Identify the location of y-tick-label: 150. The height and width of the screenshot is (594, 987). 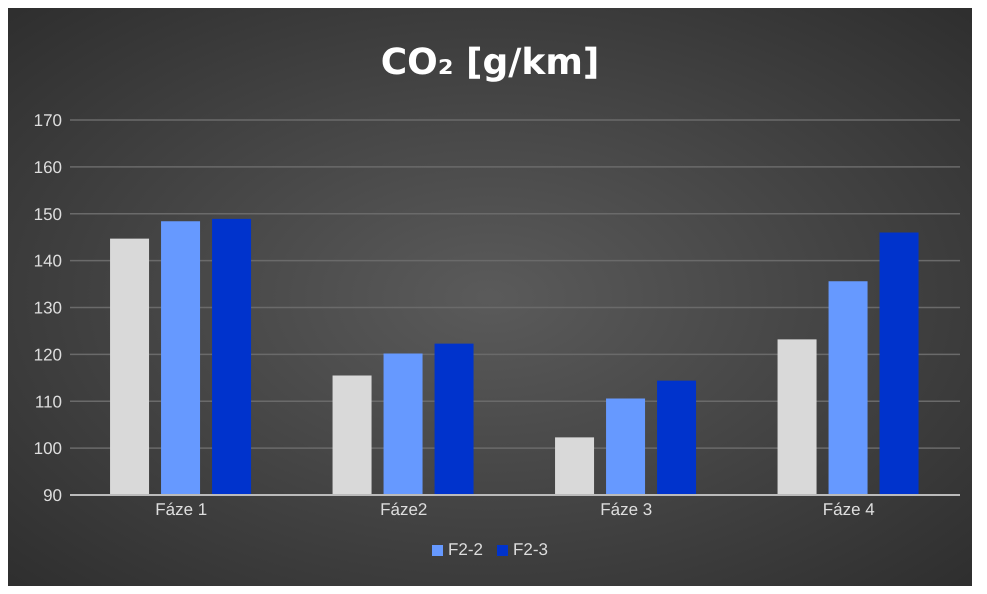
(48, 214).